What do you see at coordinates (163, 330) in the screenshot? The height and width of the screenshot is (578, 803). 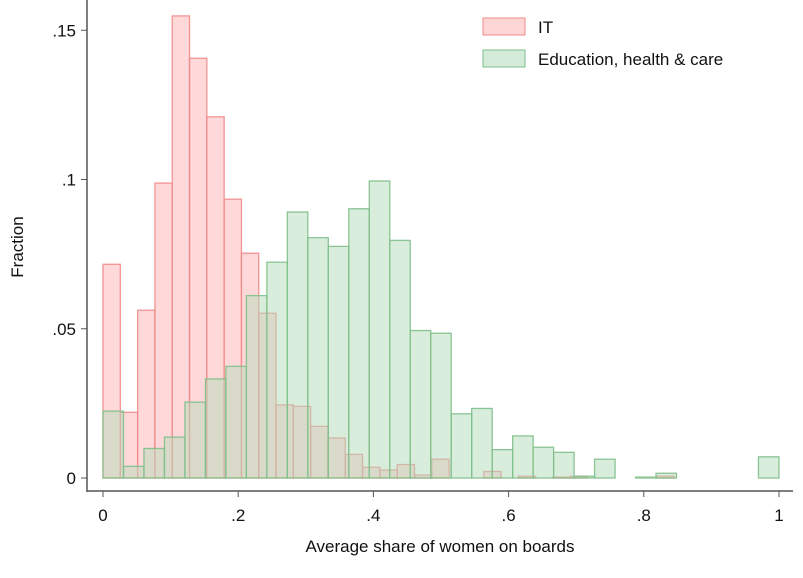 I see `bar-it` at bounding box center [163, 330].